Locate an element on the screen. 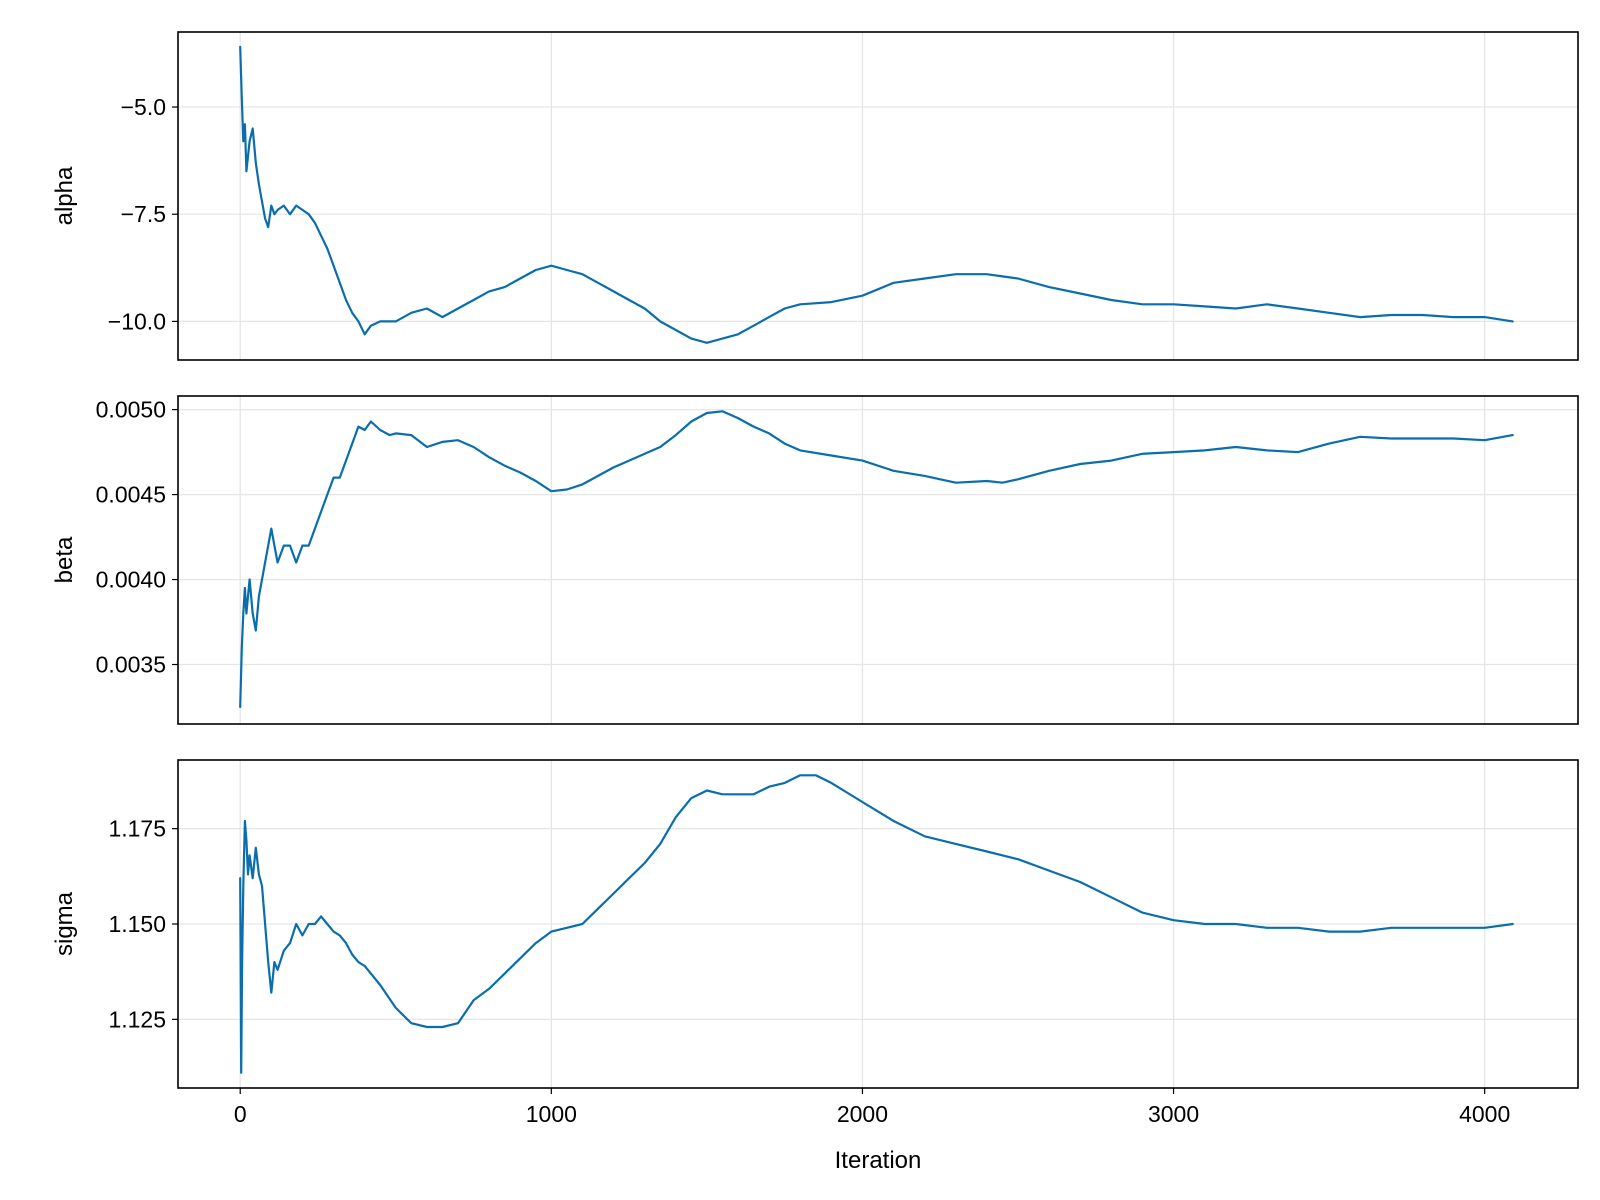 The width and height of the screenshot is (1600, 1200). y-tick-label-sigma-1: 1.150 is located at coordinates (137, 924).